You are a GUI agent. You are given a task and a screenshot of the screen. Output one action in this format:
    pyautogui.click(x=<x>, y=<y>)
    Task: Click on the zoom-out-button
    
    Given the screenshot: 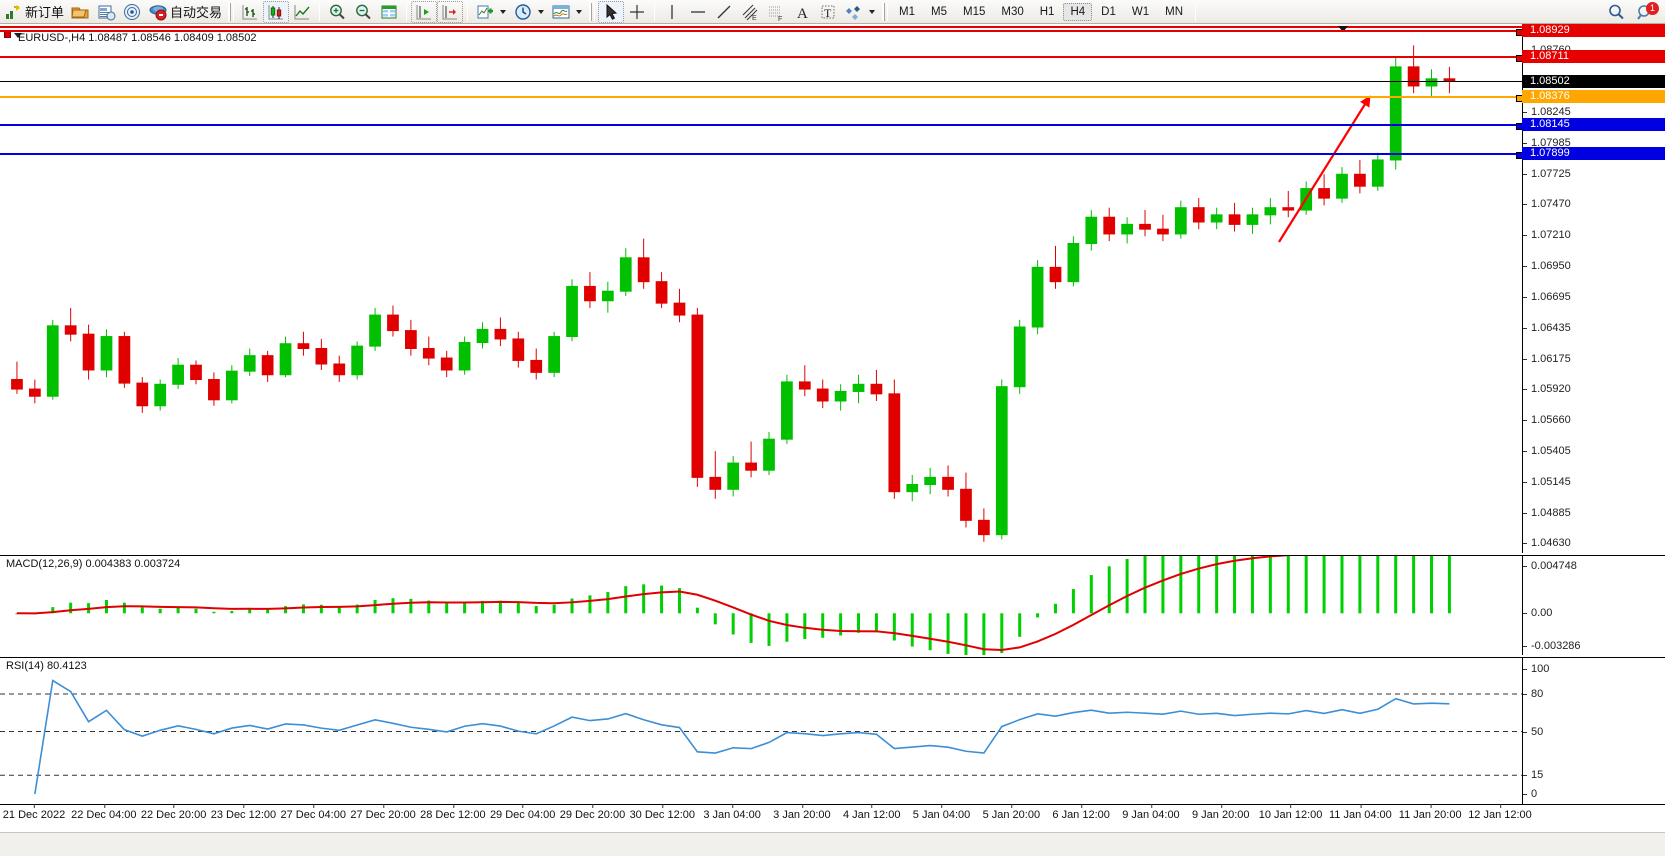 What is the action you would take?
    pyautogui.click(x=363, y=12)
    